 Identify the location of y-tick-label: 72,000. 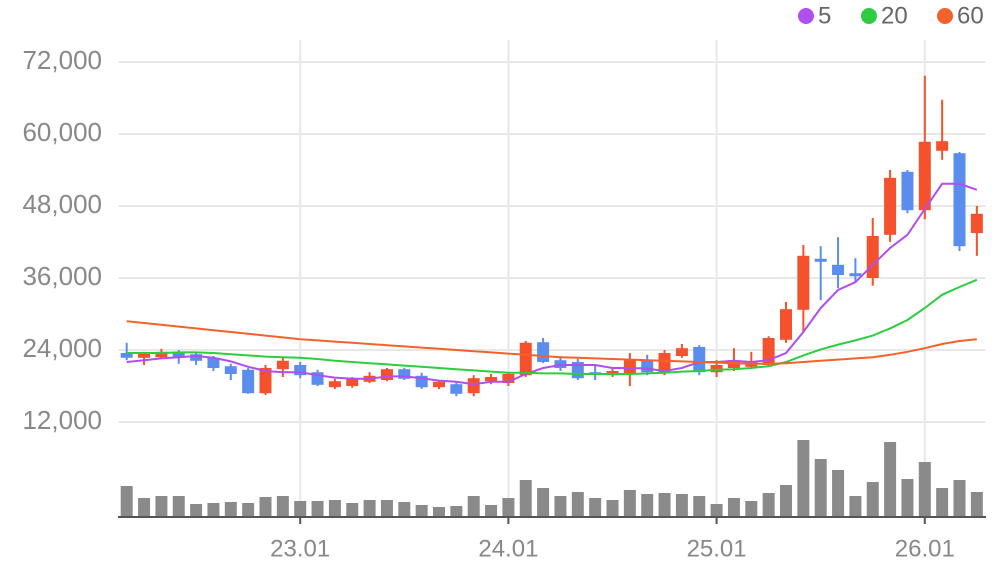
(62, 60).